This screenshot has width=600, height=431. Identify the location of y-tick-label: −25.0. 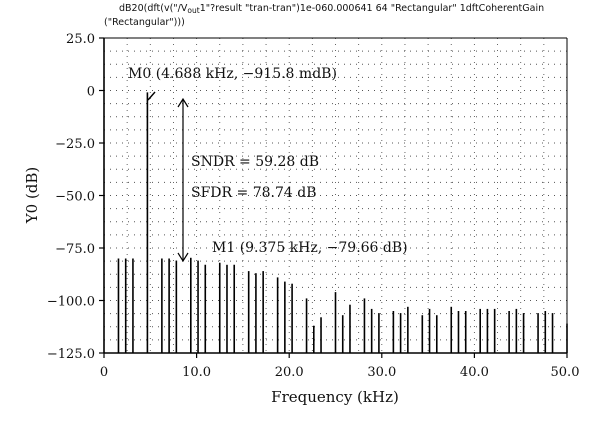
(75, 144).